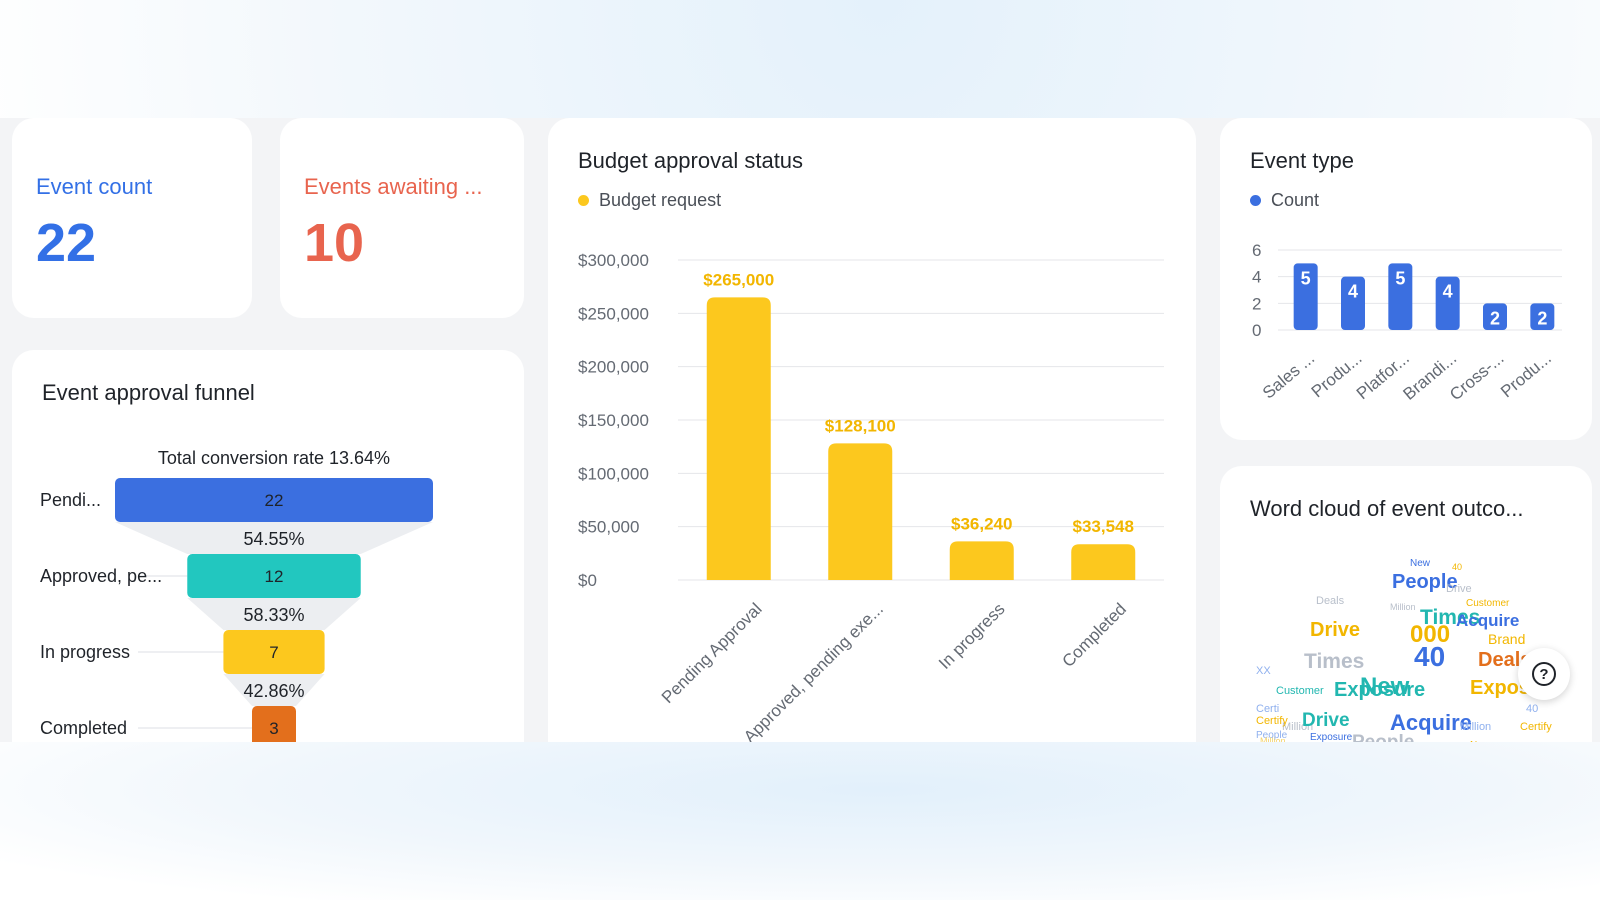 The width and height of the screenshot is (1600, 900). What do you see at coordinates (1256, 250) in the screenshot?
I see `type-y-tick: 6` at bounding box center [1256, 250].